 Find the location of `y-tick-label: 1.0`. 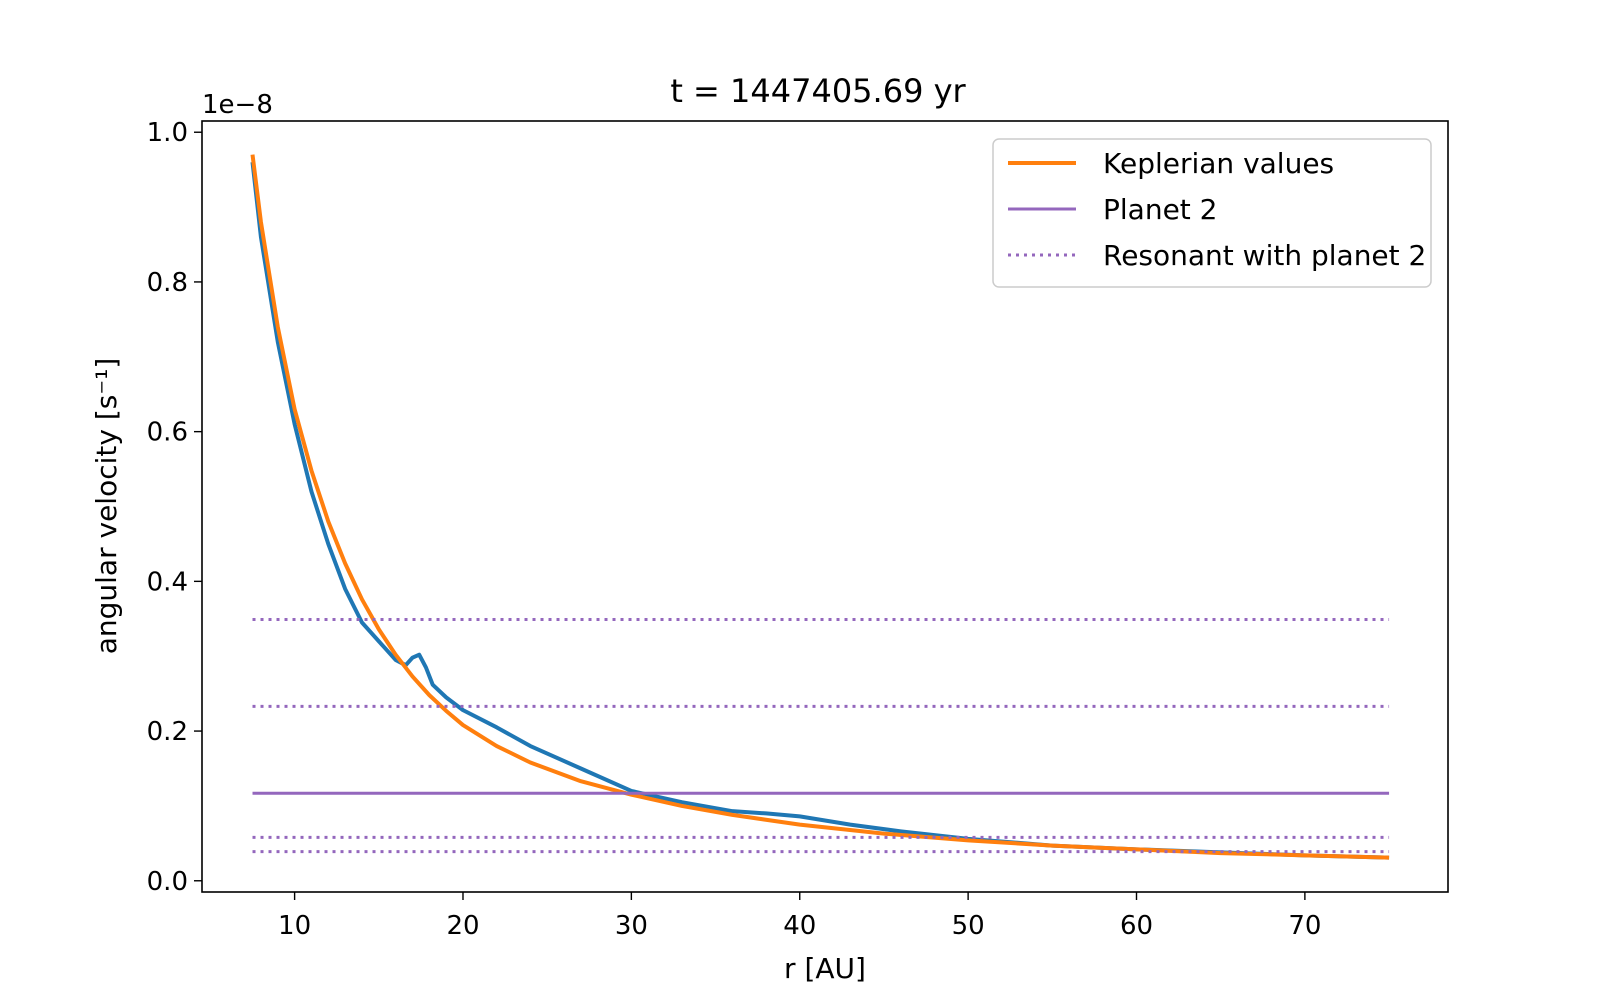

y-tick-label: 1.0 is located at coordinates (167, 133).